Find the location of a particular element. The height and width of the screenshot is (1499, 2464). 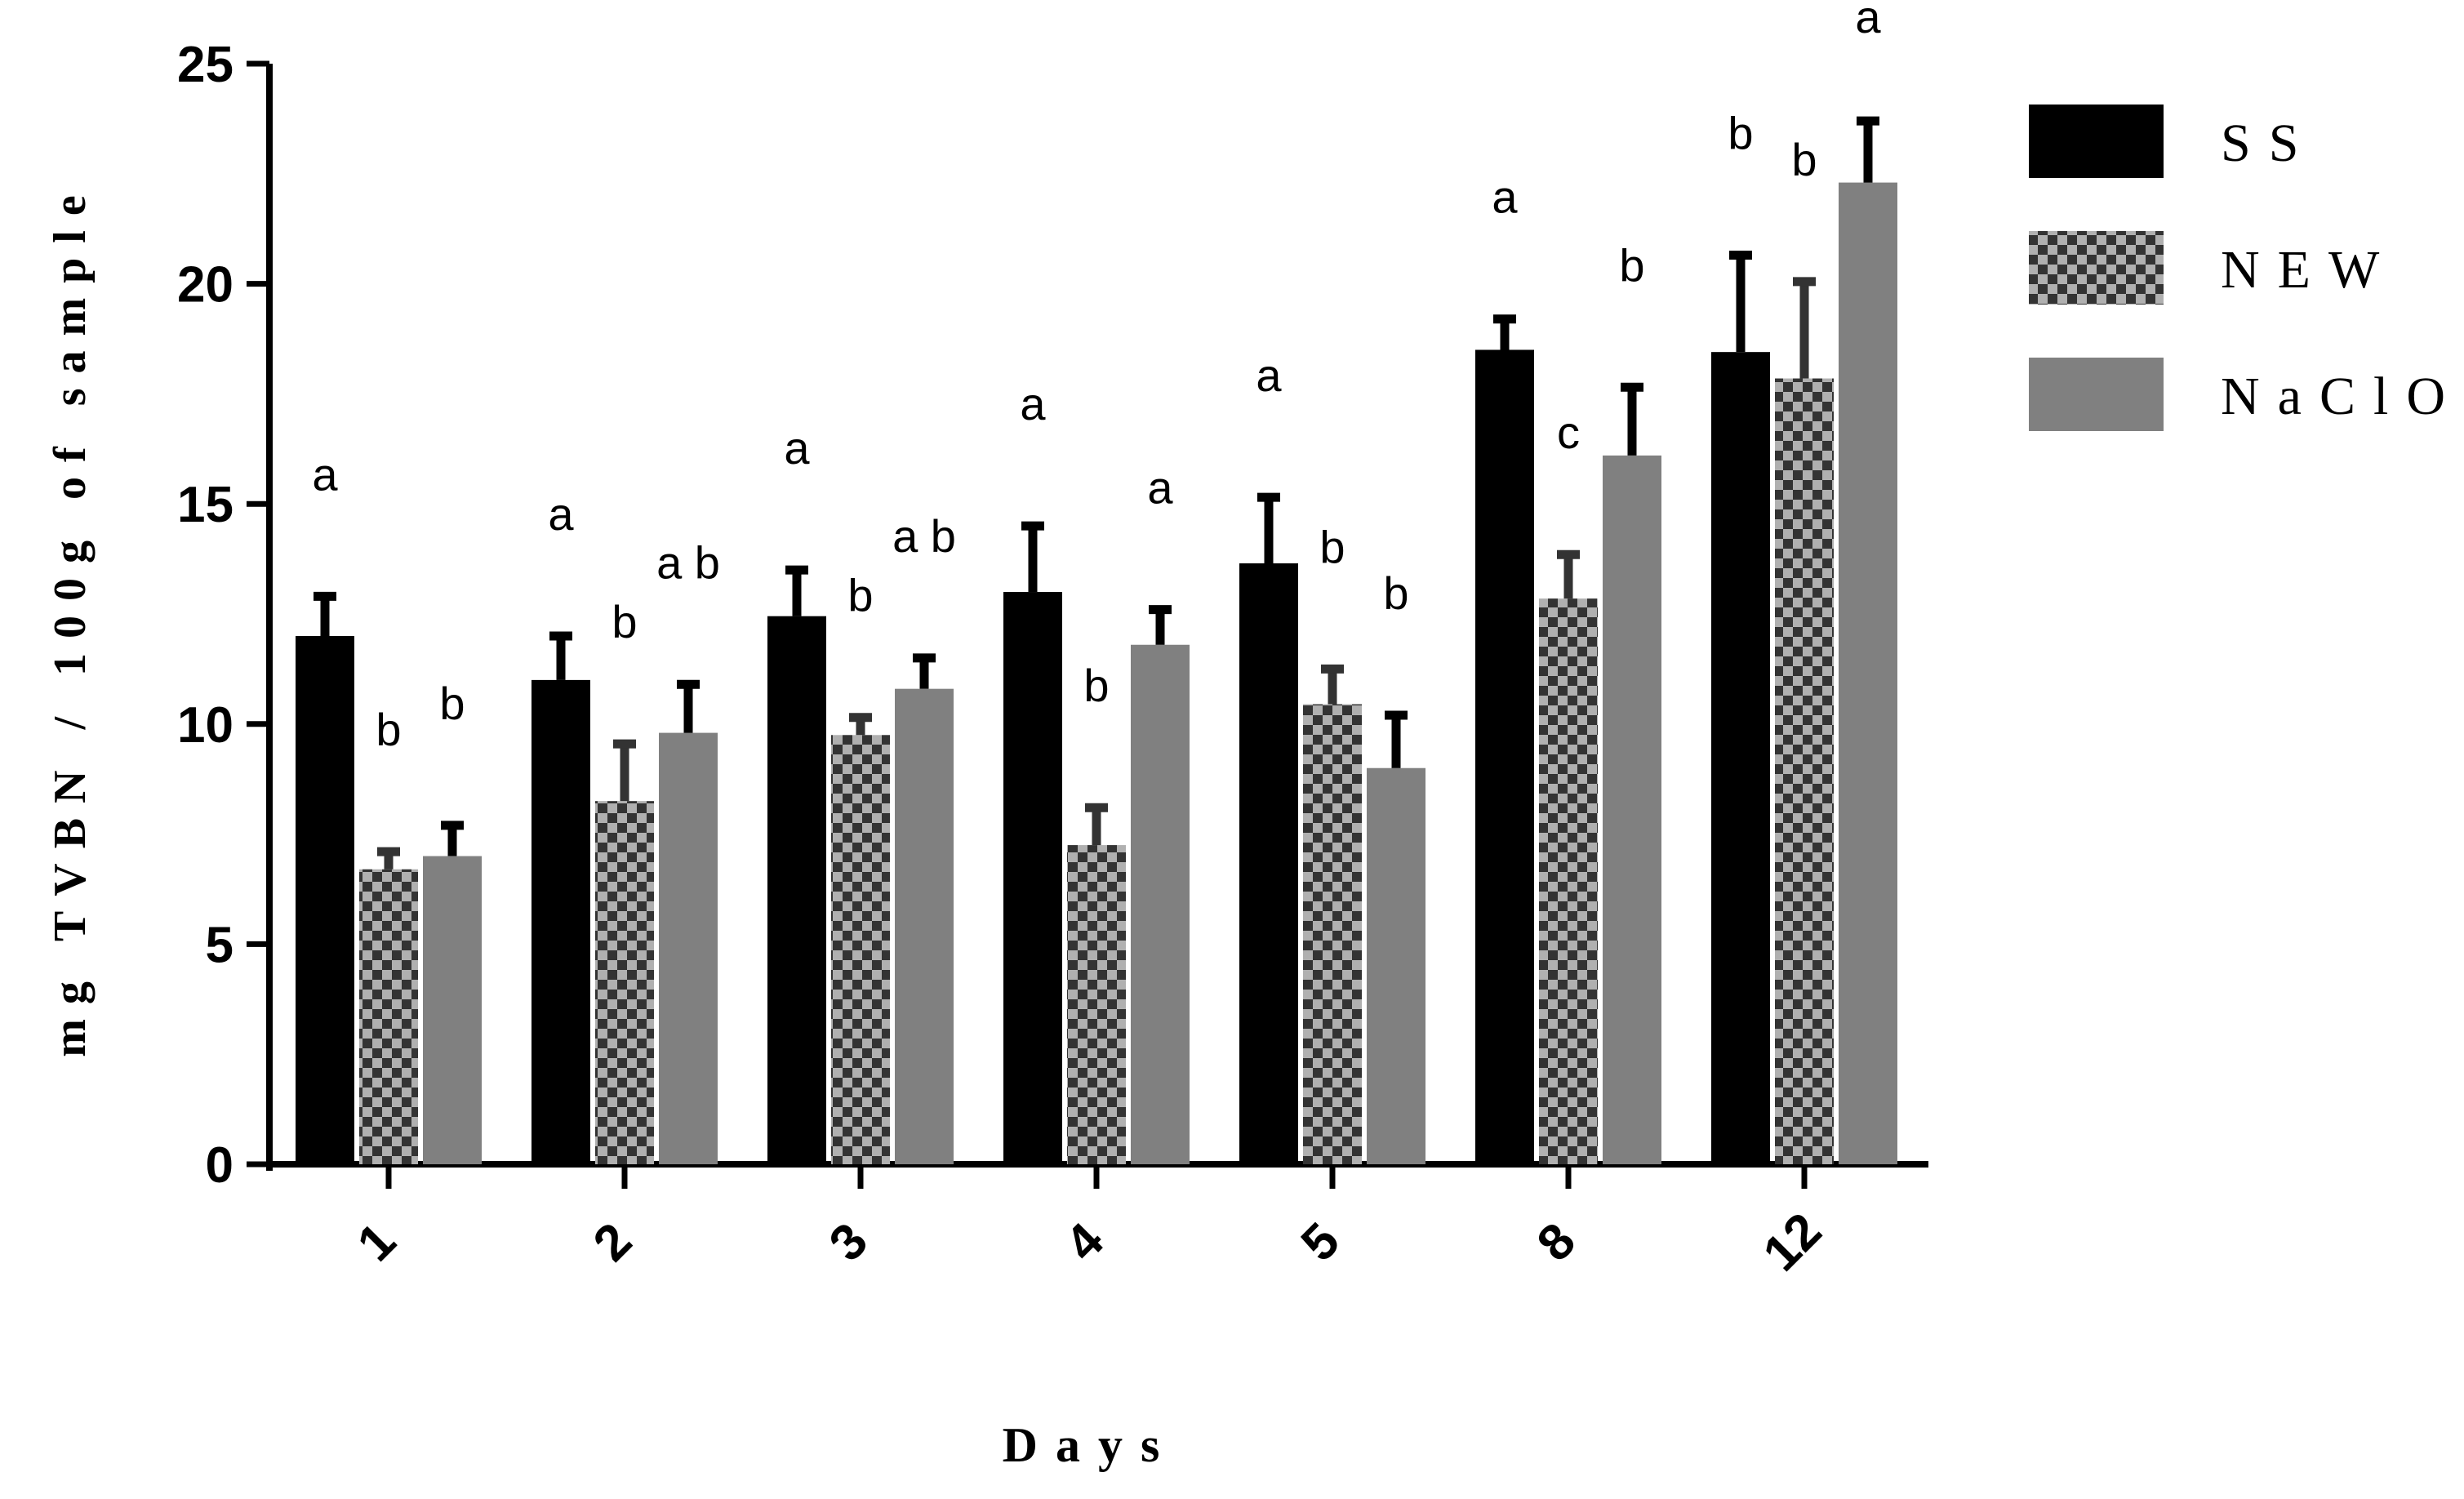

legend: SS NEW NaClO is located at coordinates (2246, 268).